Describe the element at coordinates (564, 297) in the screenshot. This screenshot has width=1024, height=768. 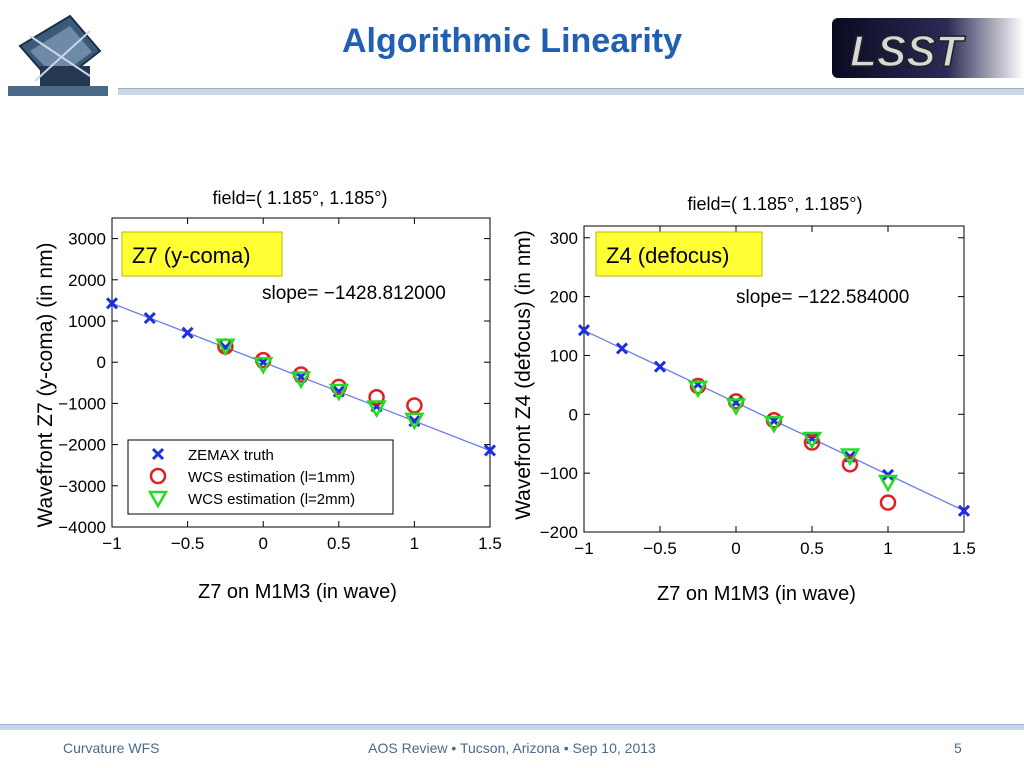
I see `chart-2-y-tick-label: 200` at that location.